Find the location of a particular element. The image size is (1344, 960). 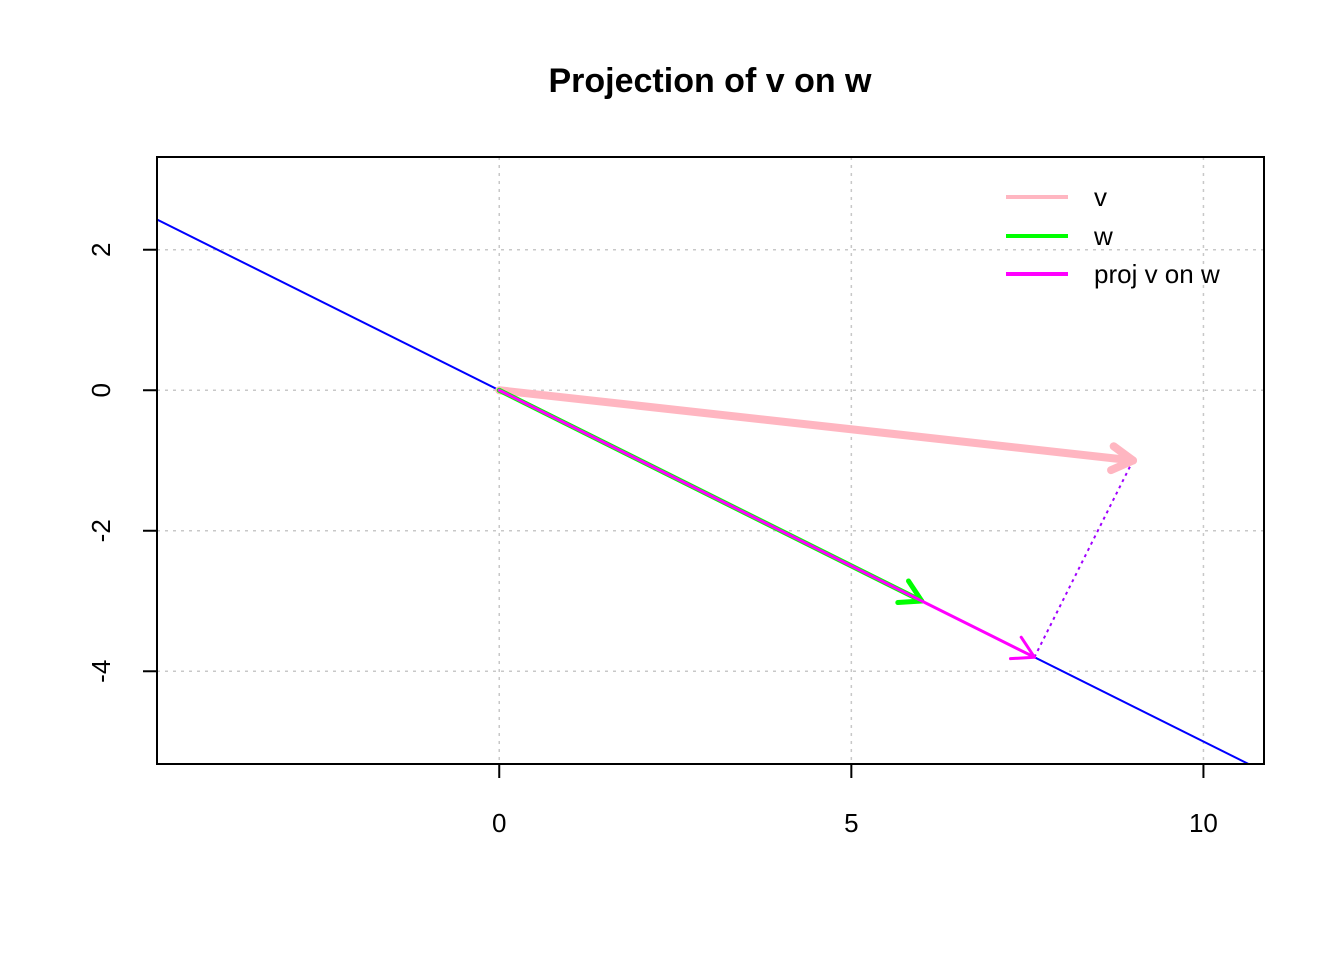

legend-entry: proj v on w is located at coordinates (1113, 274).